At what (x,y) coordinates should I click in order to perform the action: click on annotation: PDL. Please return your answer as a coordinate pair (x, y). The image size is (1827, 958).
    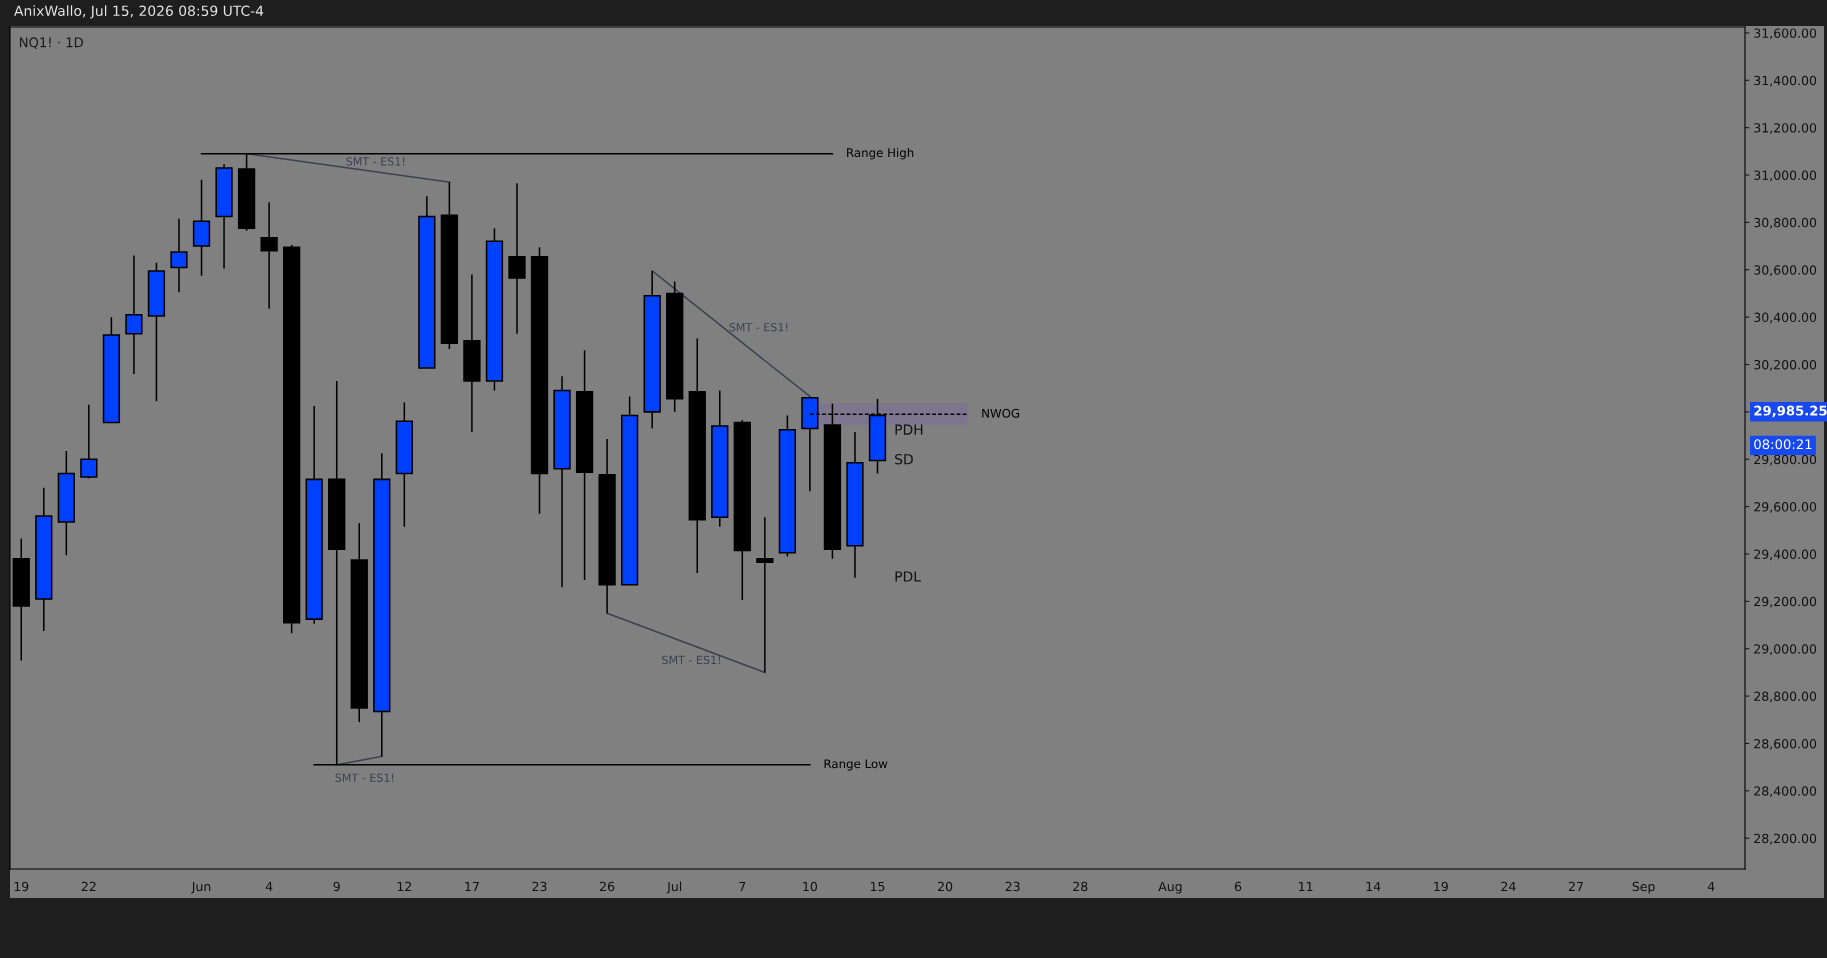
    Looking at the image, I should click on (908, 576).